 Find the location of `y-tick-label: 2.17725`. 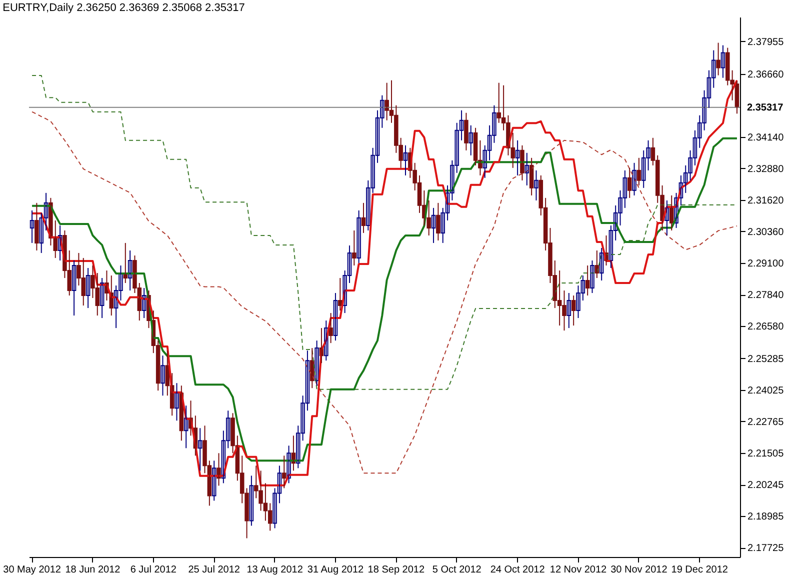

y-tick-label: 2.17725 is located at coordinates (766, 548).